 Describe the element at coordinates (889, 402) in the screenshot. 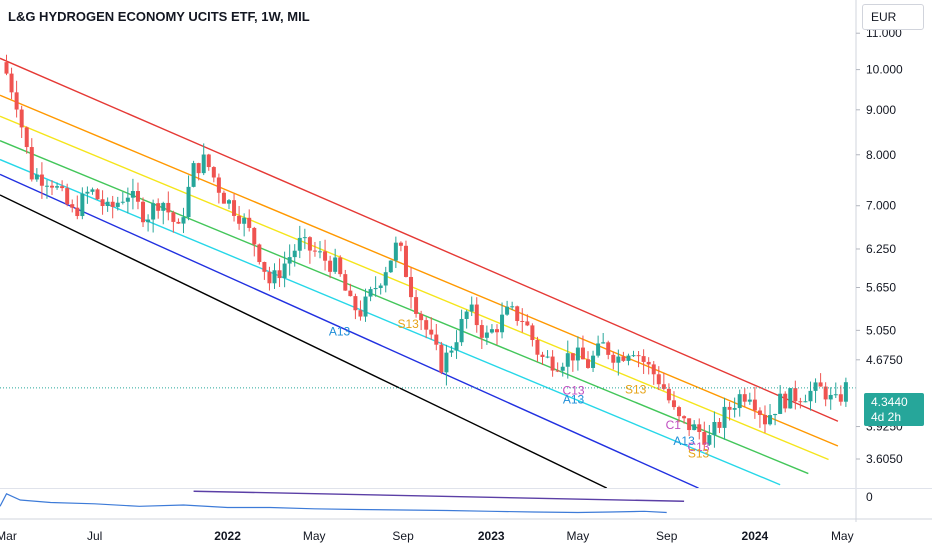

I see `last-price-label: 4.3440` at that location.